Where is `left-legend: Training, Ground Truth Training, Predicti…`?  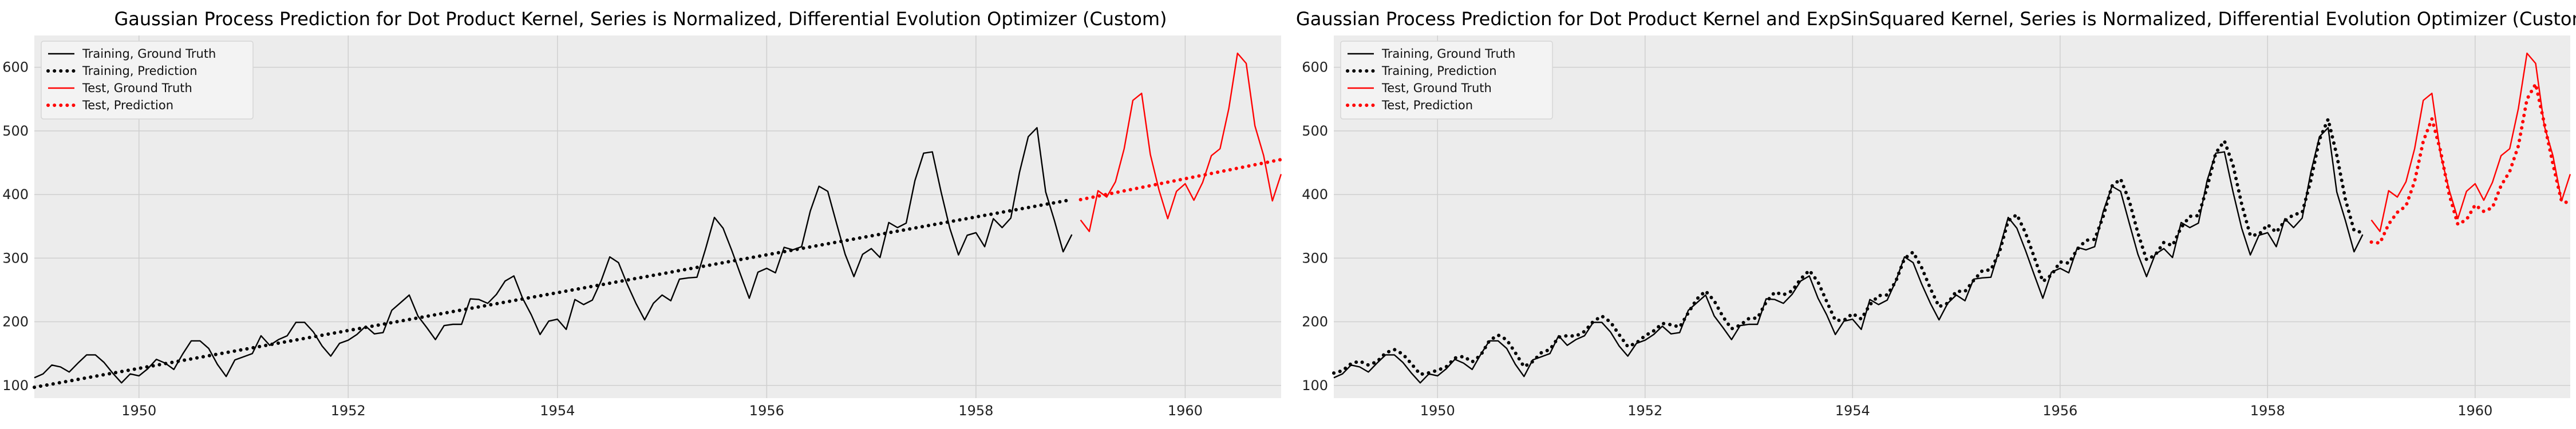
left-legend: Training, Ground Truth Training, Predicti… is located at coordinates (147, 80).